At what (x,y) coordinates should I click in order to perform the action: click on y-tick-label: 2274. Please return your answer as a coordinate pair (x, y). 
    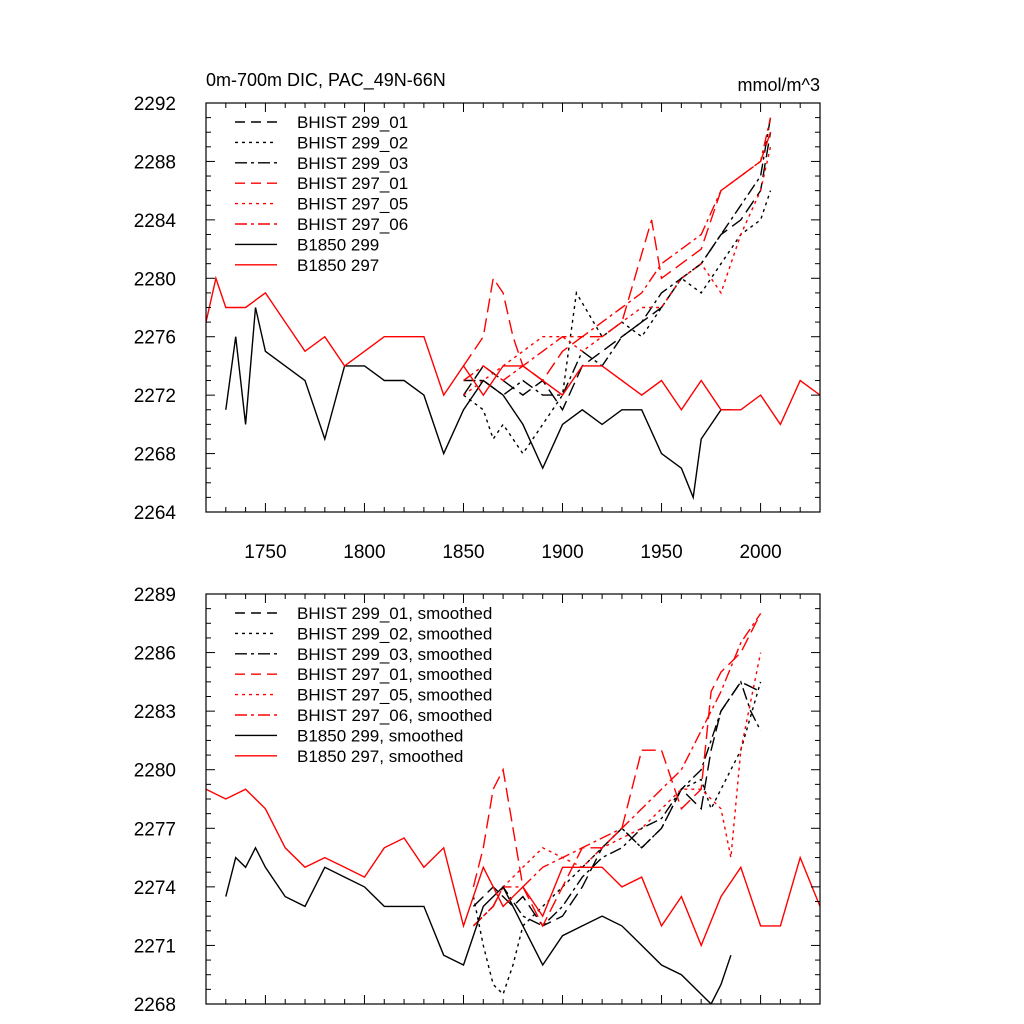
    Looking at the image, I should click on (155, 888).